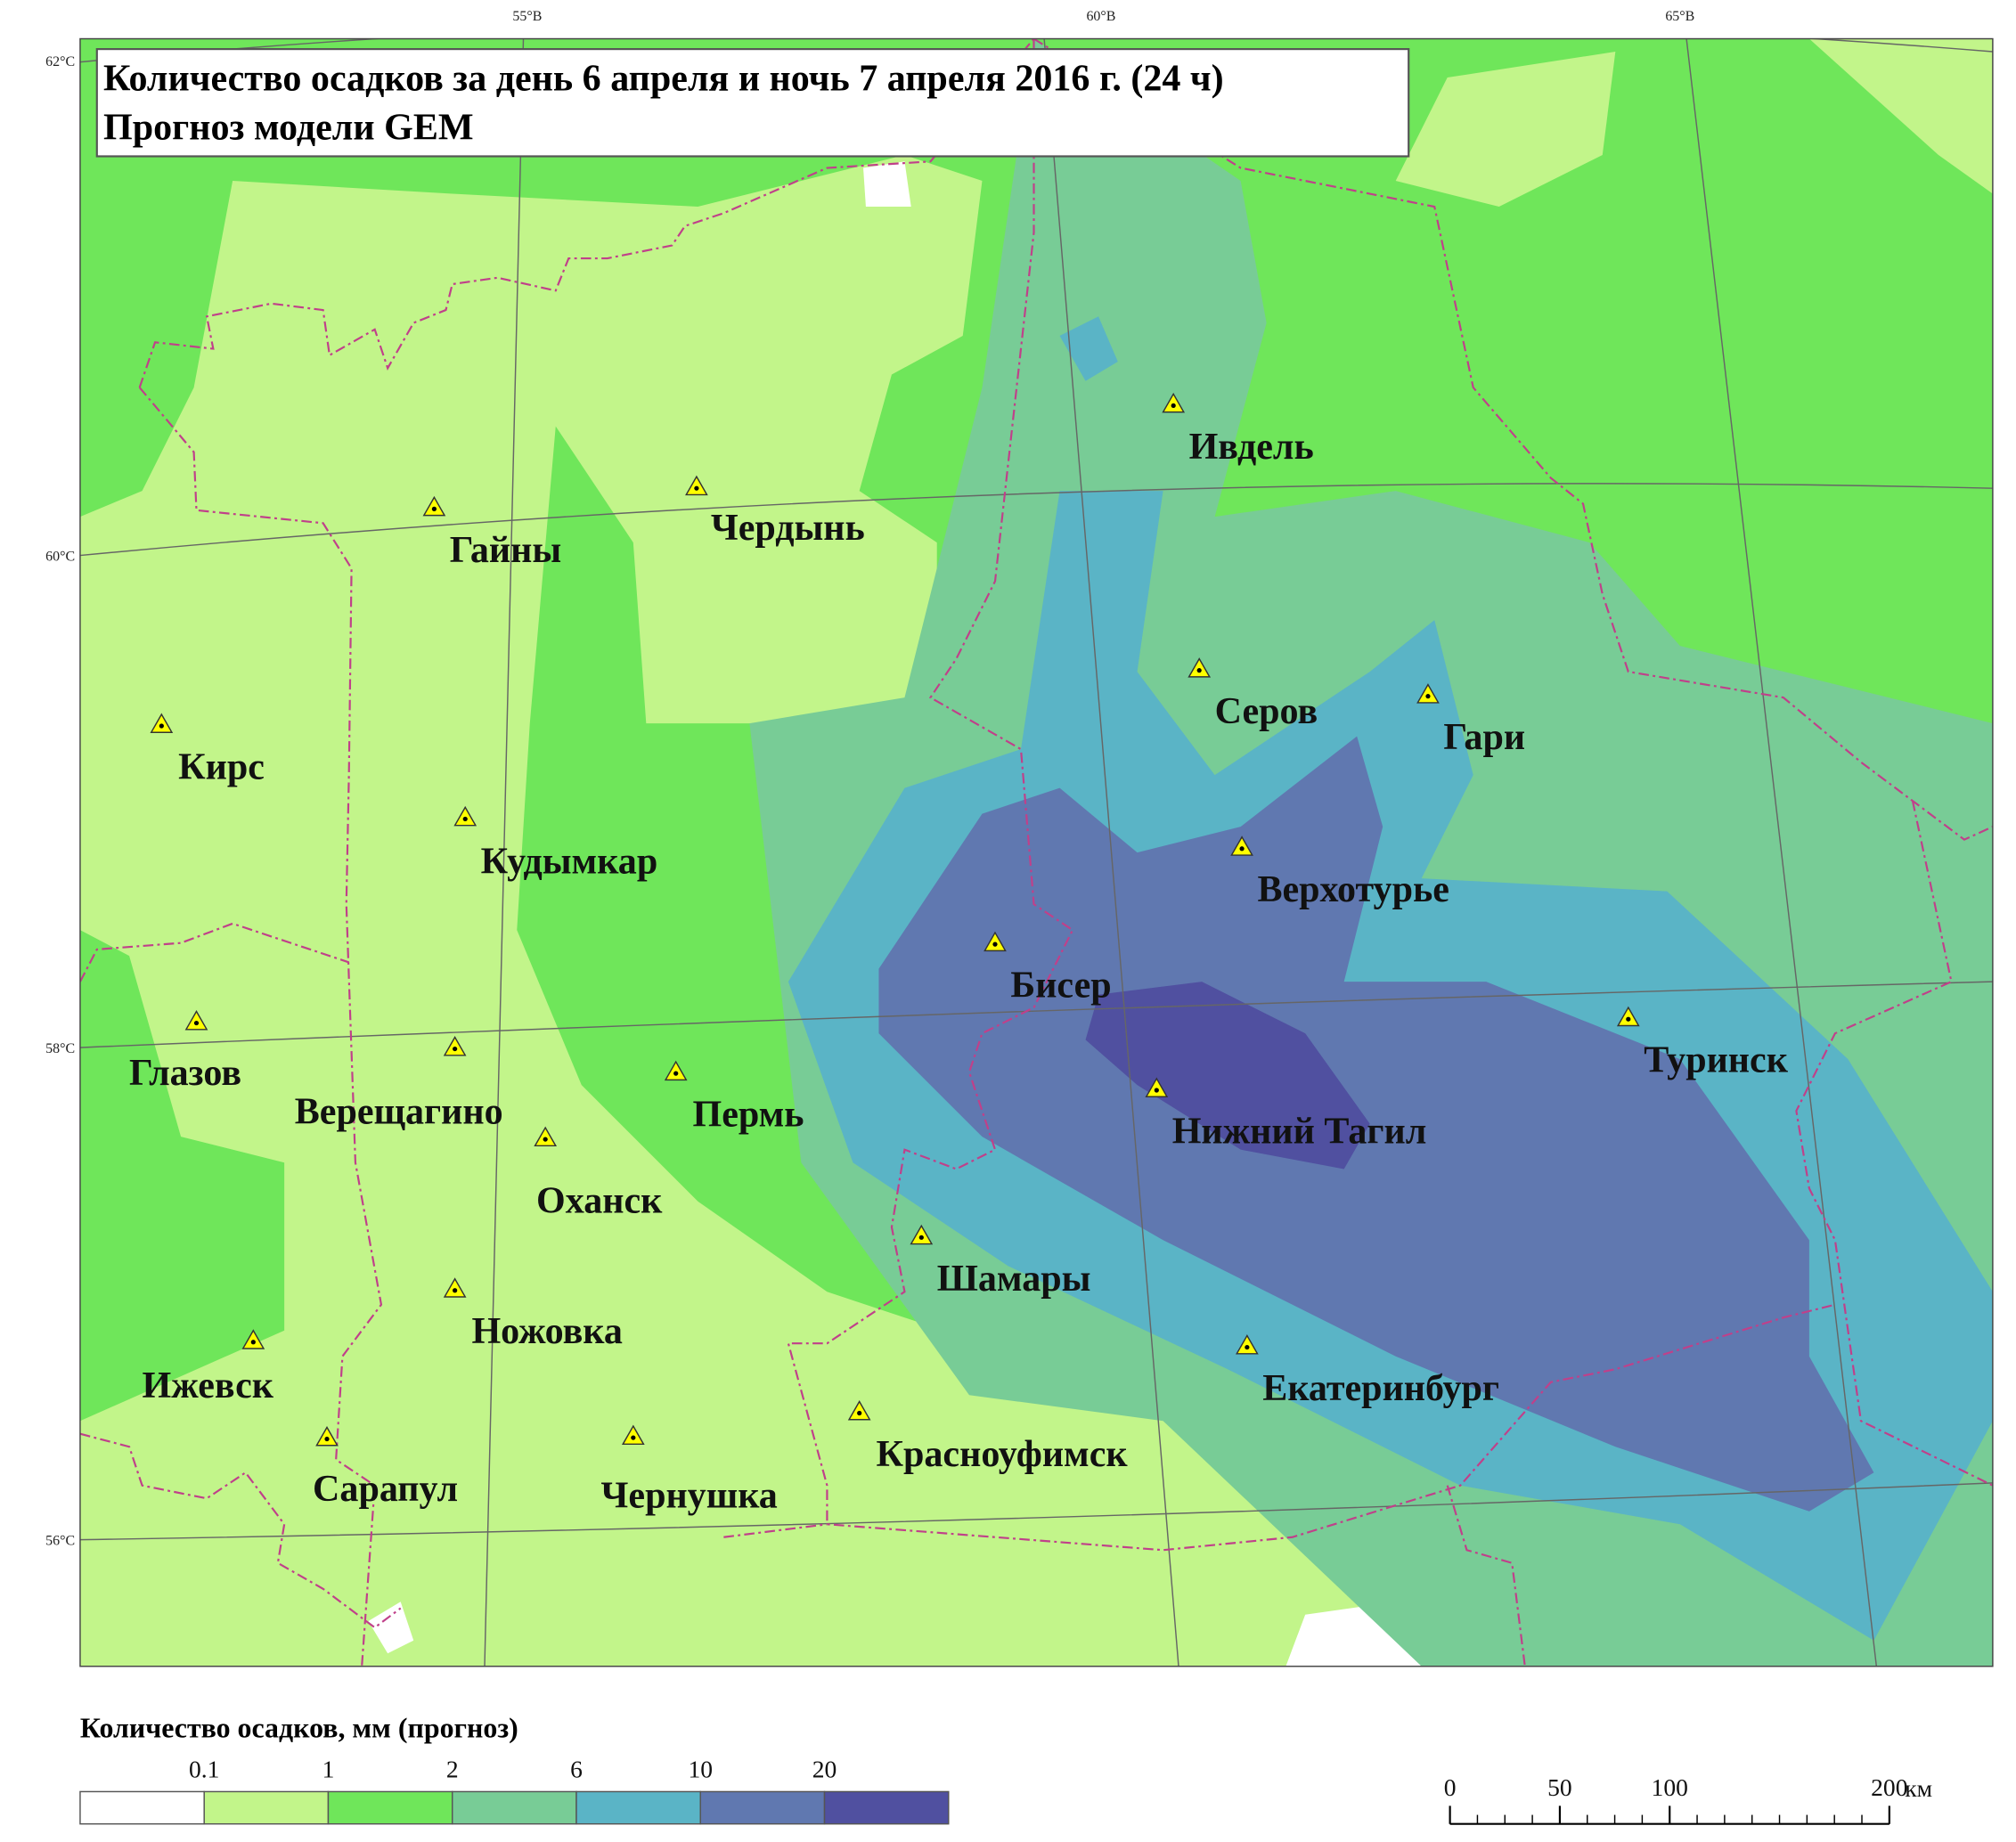  What do you see at coordinates (689, 1495) in the screenshot?
I see `city-label: Чернушка` at bounding box center [689, 1495].